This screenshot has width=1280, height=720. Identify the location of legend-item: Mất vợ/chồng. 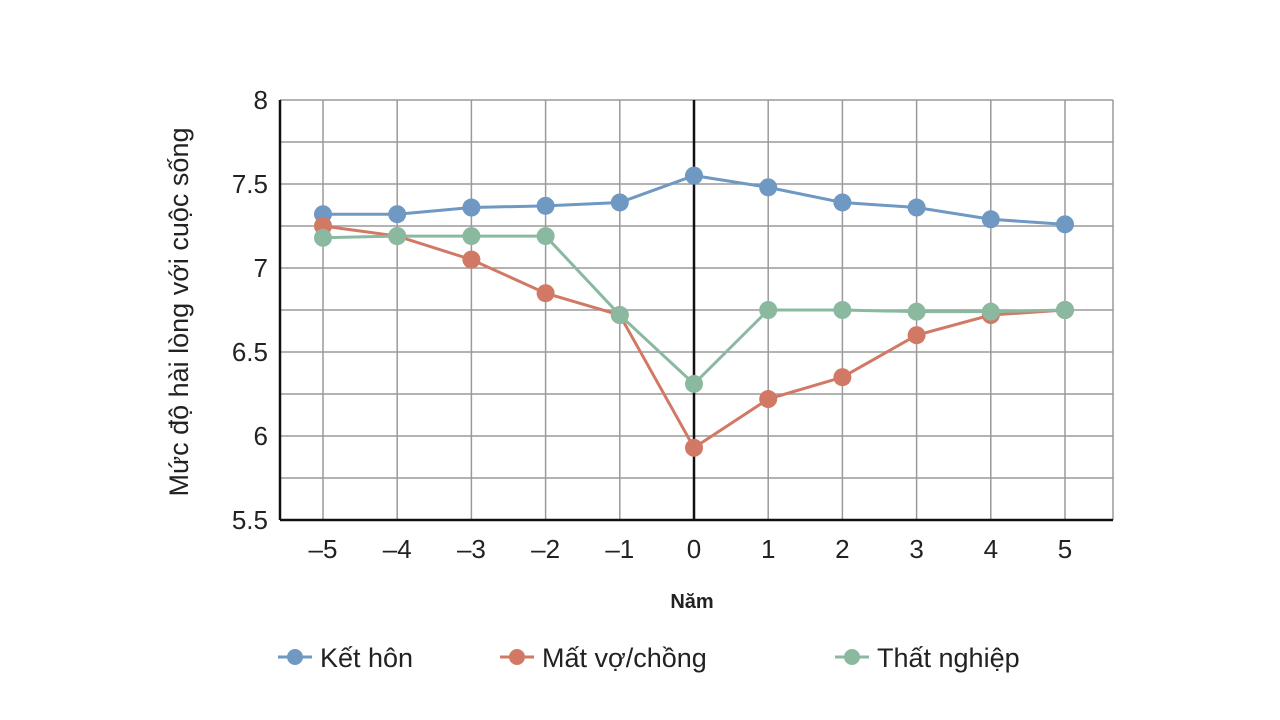
(603, 658).